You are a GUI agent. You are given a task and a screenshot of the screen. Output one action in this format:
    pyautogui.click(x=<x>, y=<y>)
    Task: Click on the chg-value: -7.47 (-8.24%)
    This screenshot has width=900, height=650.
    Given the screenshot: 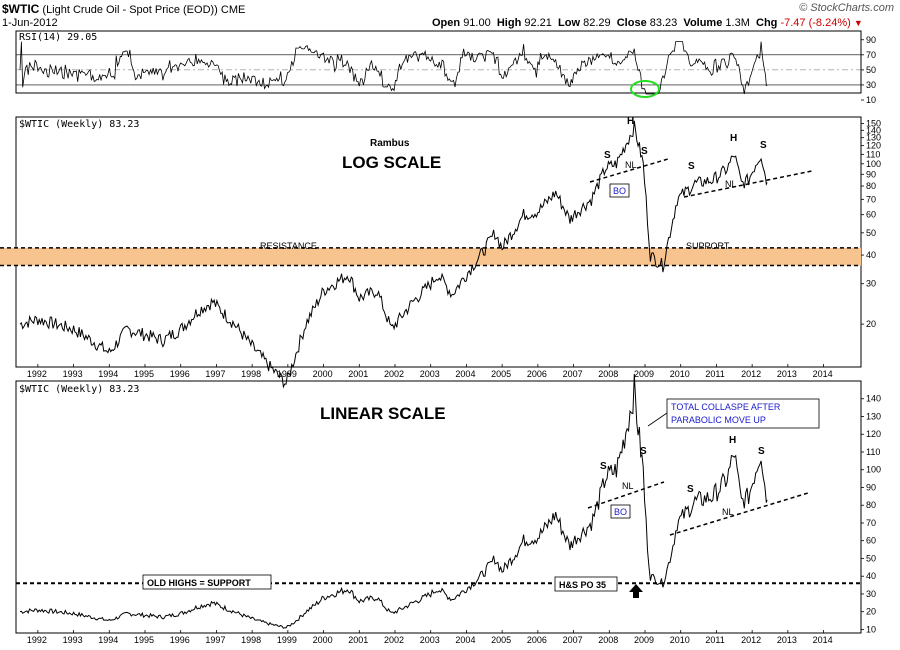 What is the action you would take?
    pyautogui.click(x=815, y=23)
    